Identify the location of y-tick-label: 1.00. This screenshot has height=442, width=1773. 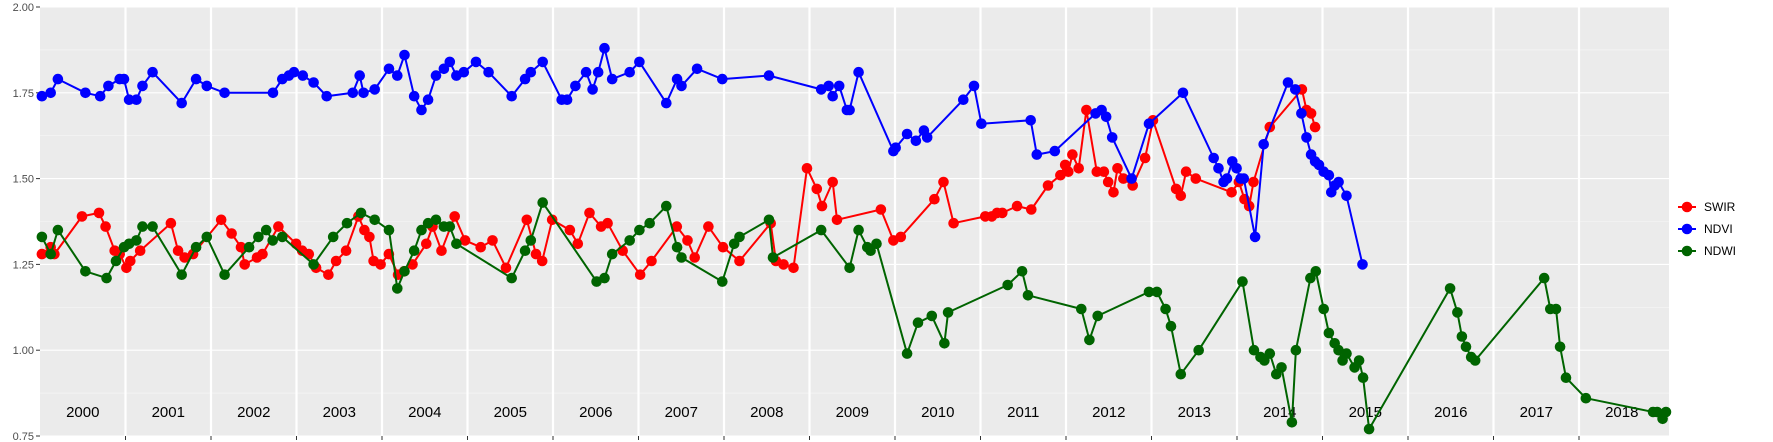
(23, 351).